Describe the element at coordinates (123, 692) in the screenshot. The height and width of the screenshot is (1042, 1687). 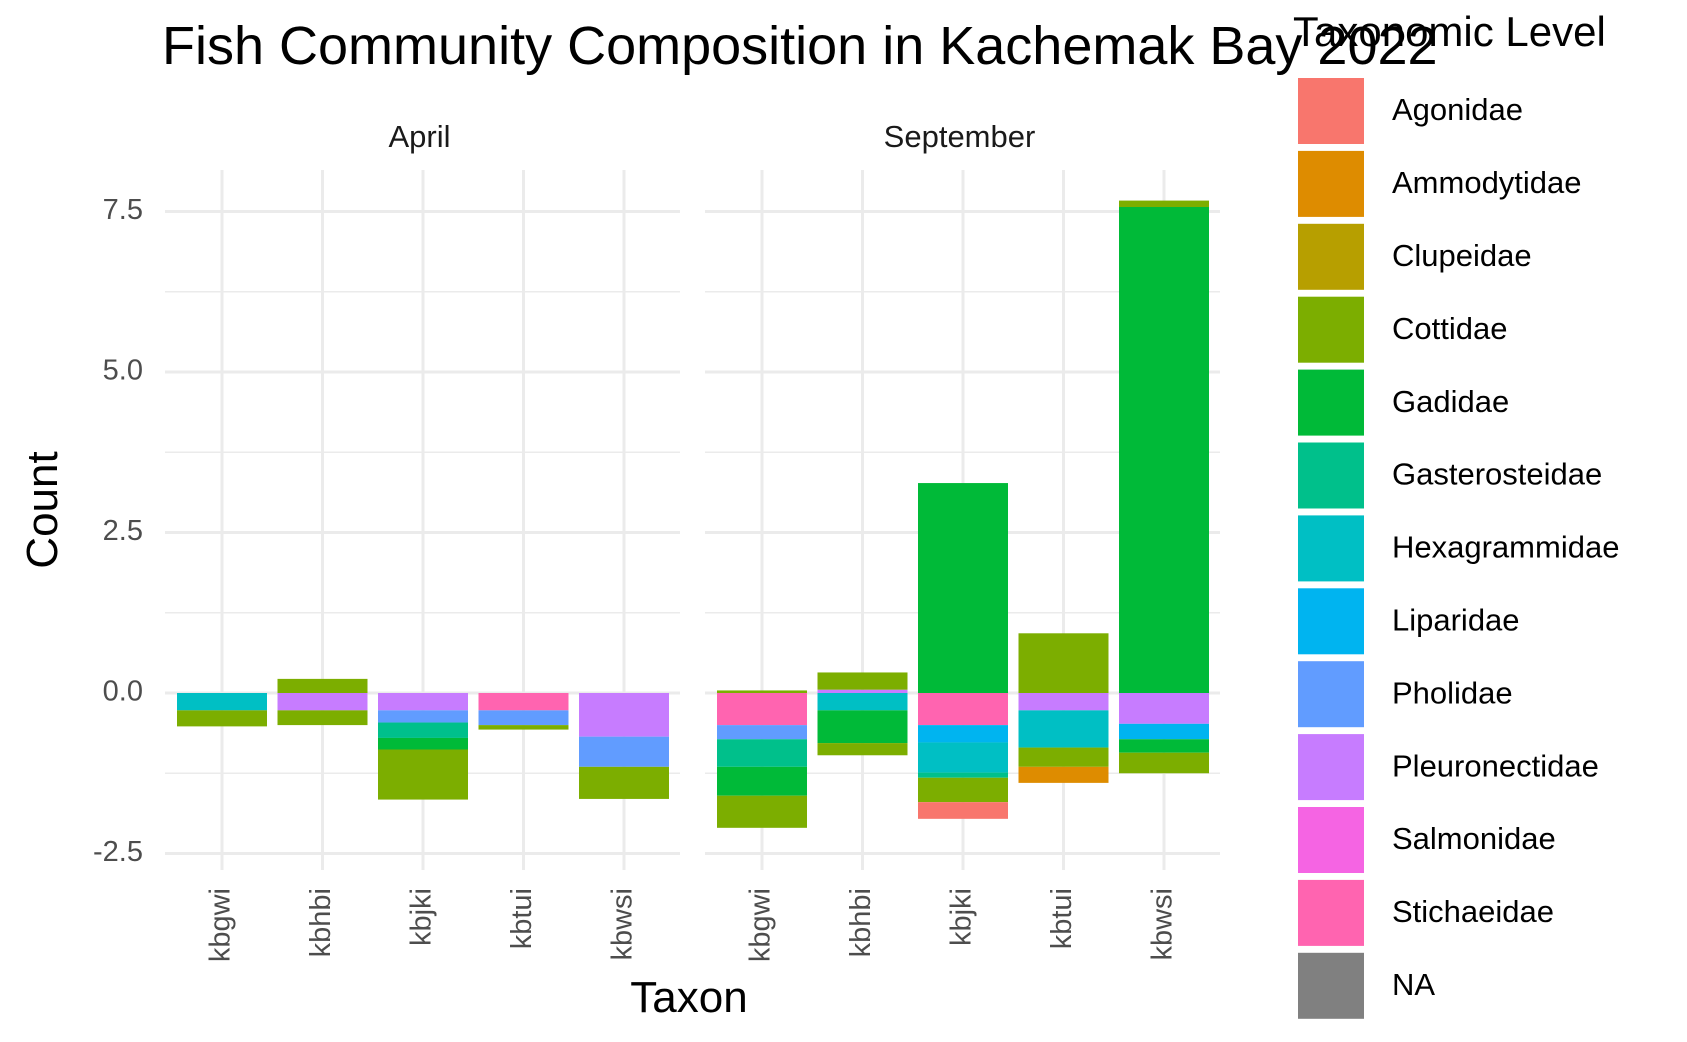
I see `y-tick-label: 0.0` at that location.